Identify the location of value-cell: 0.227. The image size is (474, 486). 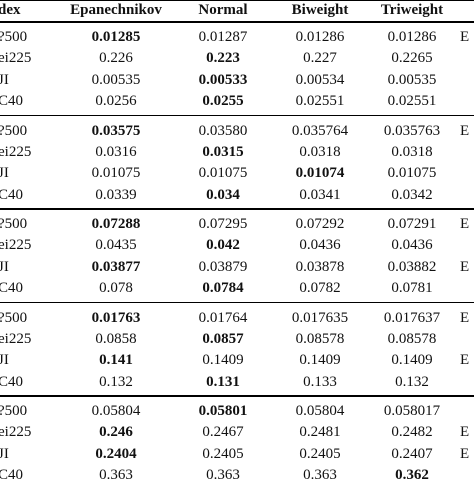
(320, 58).